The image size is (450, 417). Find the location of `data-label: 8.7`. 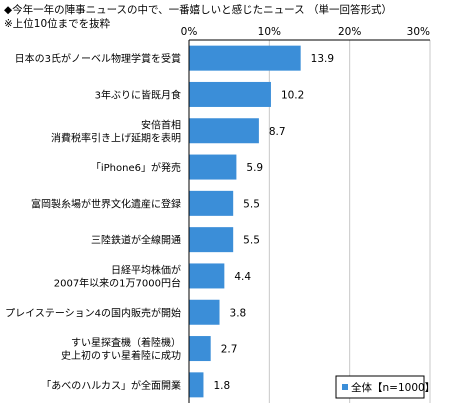

data-label: 8.7 is located at coordinates (277, 132).